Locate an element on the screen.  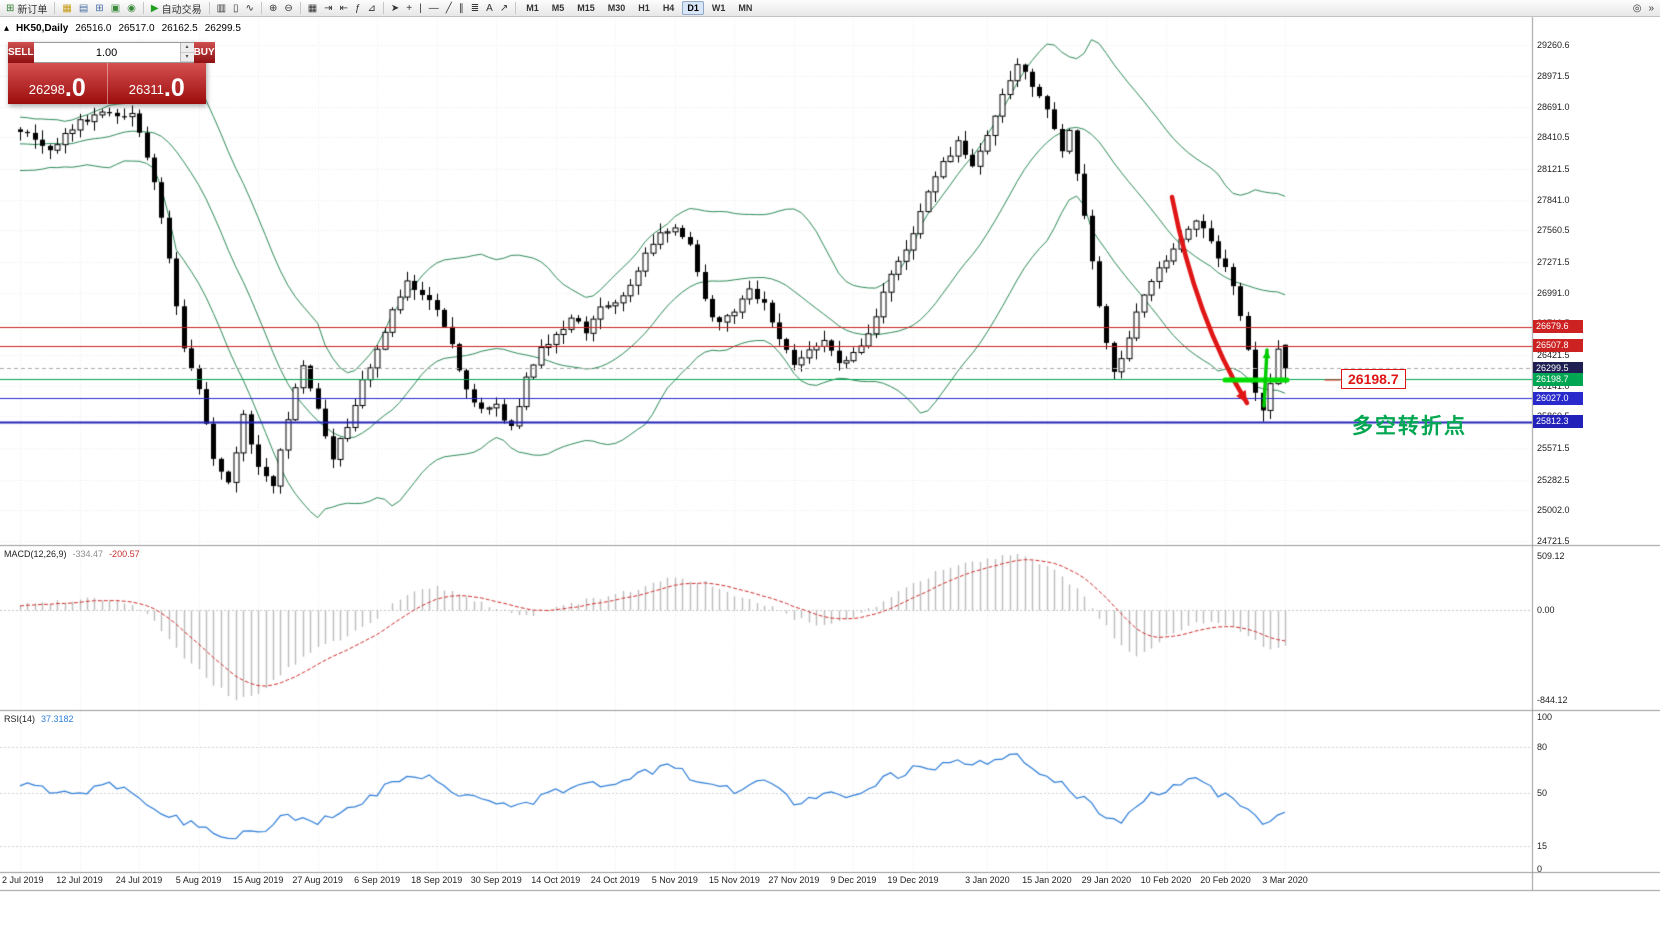
time-axis-label: 15 Aug 2019 is located at coordinates (258, 880).